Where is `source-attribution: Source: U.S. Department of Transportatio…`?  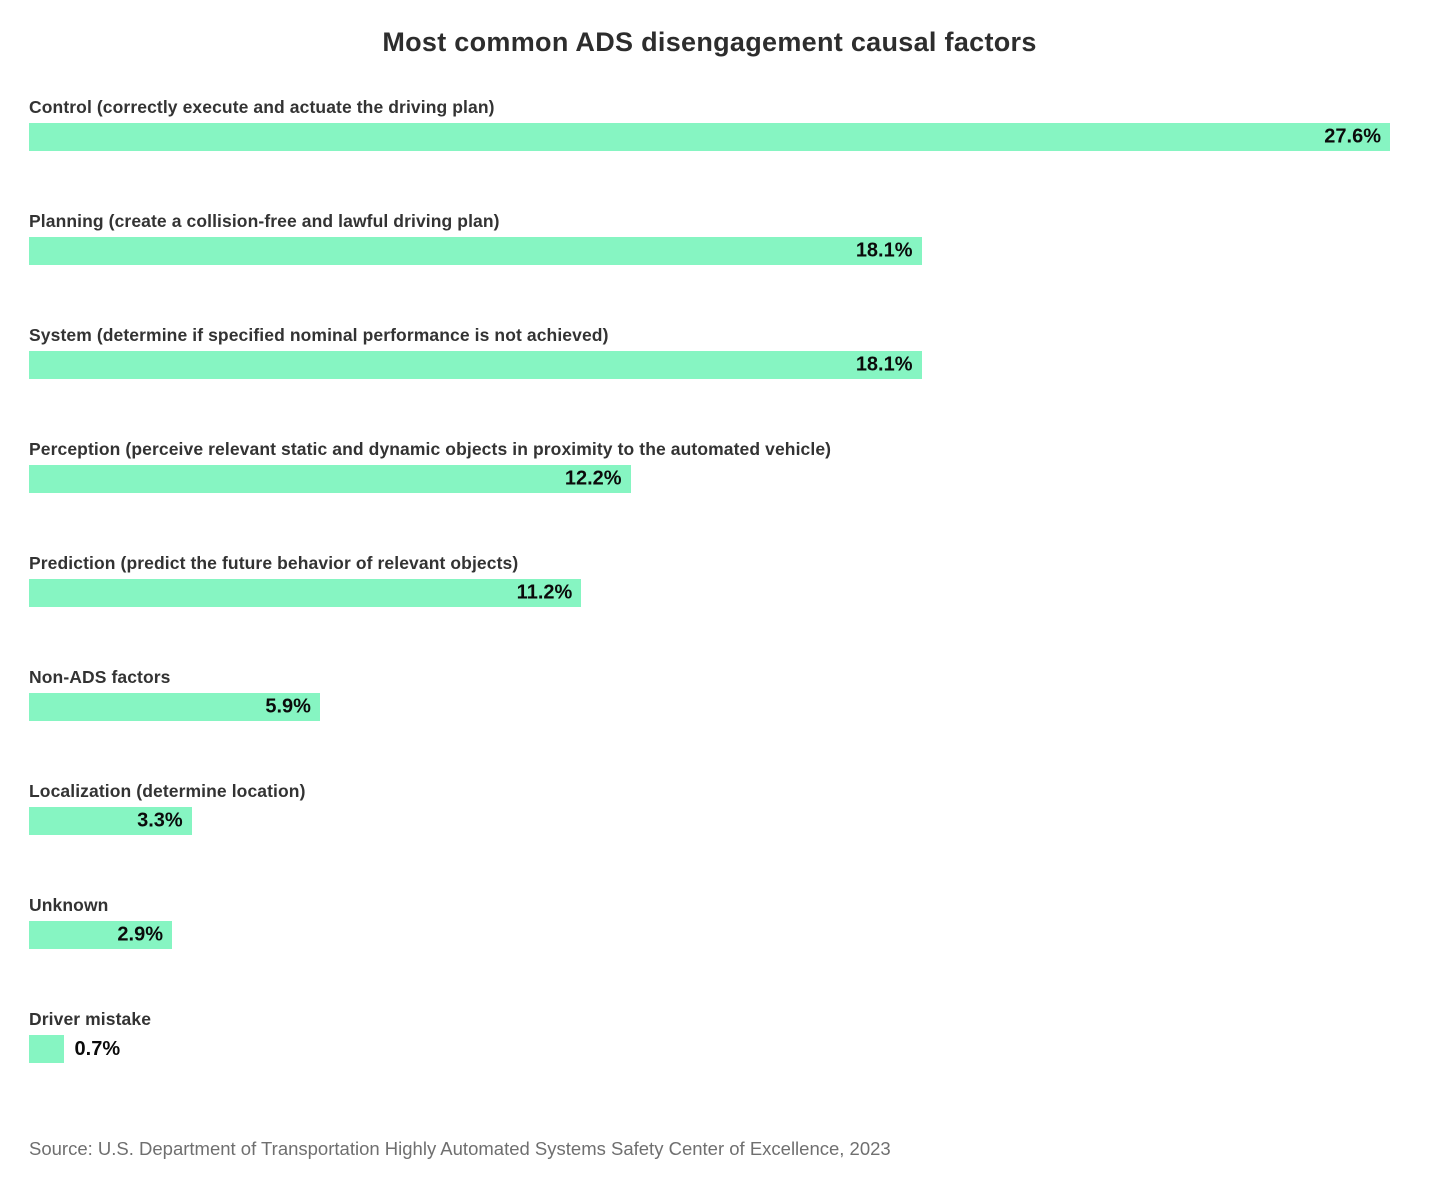 source-attribution: Source: U.S. Department of Transportatio… is located at coordinates (460, 1148).